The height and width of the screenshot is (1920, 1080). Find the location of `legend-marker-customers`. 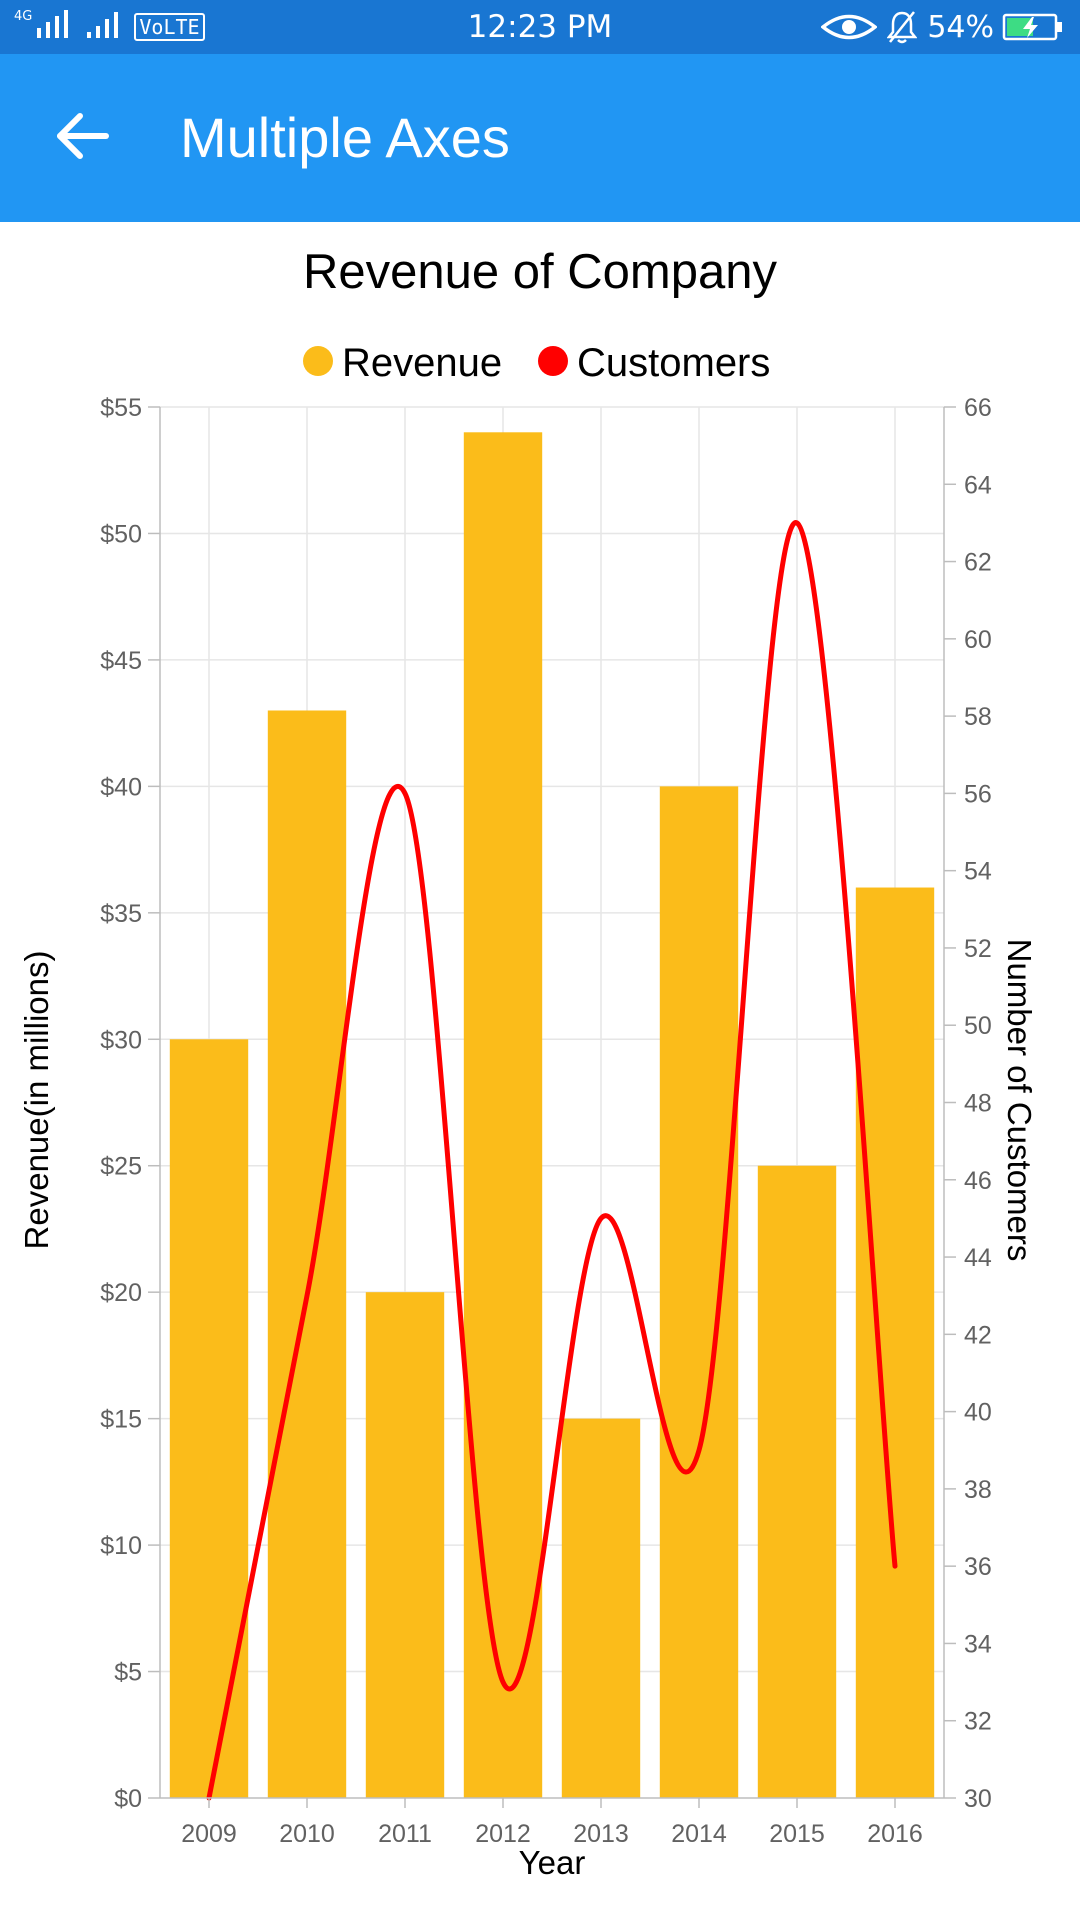

legend-marker-customers is located at coordinates (553, 361).